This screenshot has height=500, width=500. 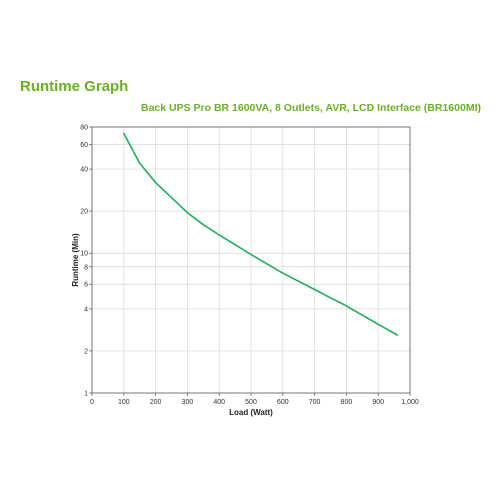 What do you see at coordinates (188, 402) in the screenshot?
I see `x-tick-label: 300` at bounding box center [188, 402].